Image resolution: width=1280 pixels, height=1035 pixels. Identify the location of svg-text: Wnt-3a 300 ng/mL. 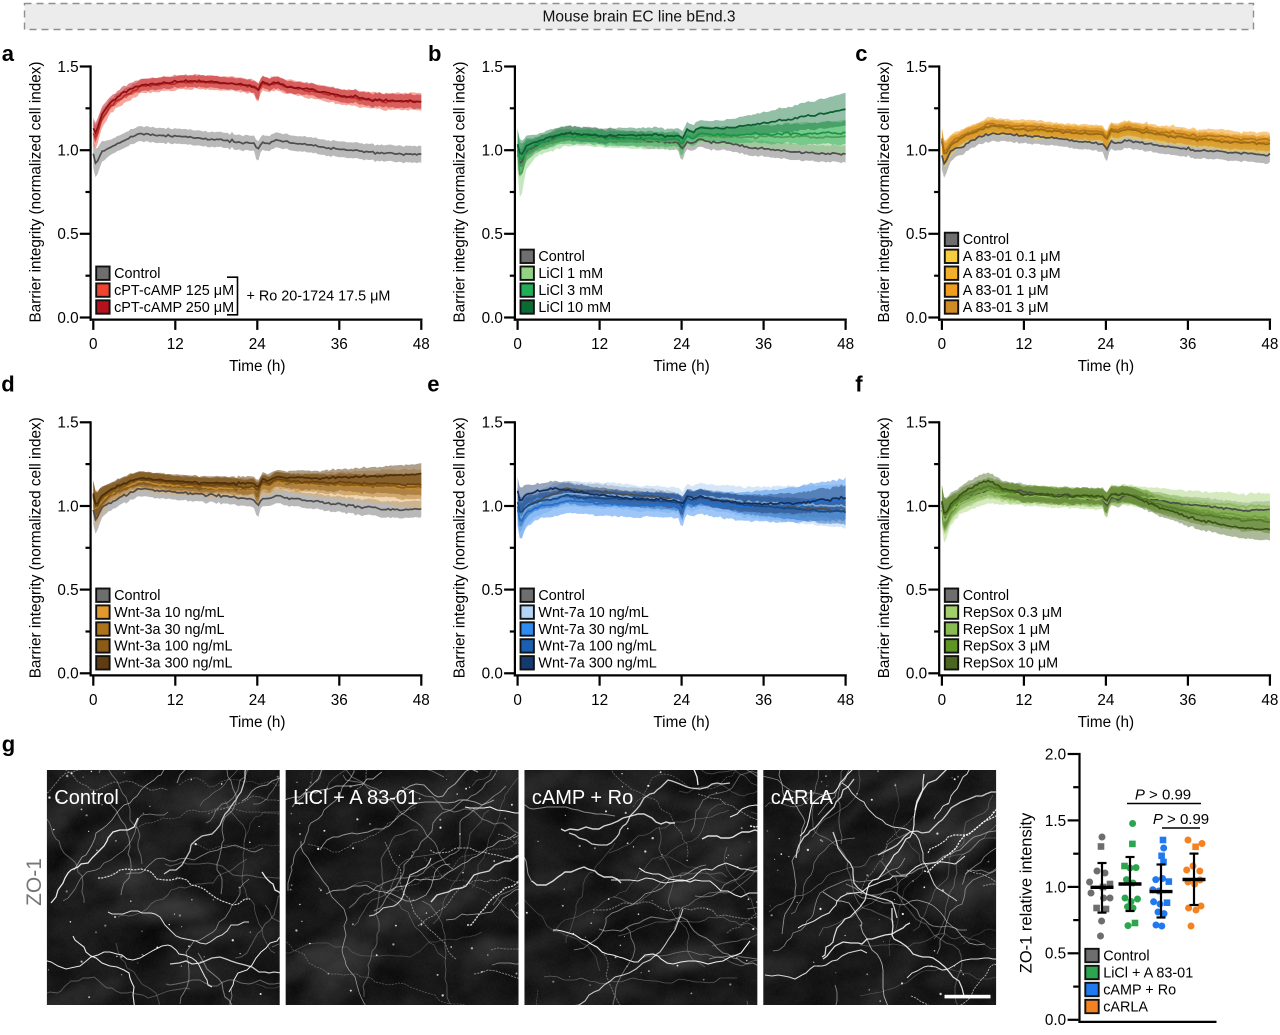
(173, 664).